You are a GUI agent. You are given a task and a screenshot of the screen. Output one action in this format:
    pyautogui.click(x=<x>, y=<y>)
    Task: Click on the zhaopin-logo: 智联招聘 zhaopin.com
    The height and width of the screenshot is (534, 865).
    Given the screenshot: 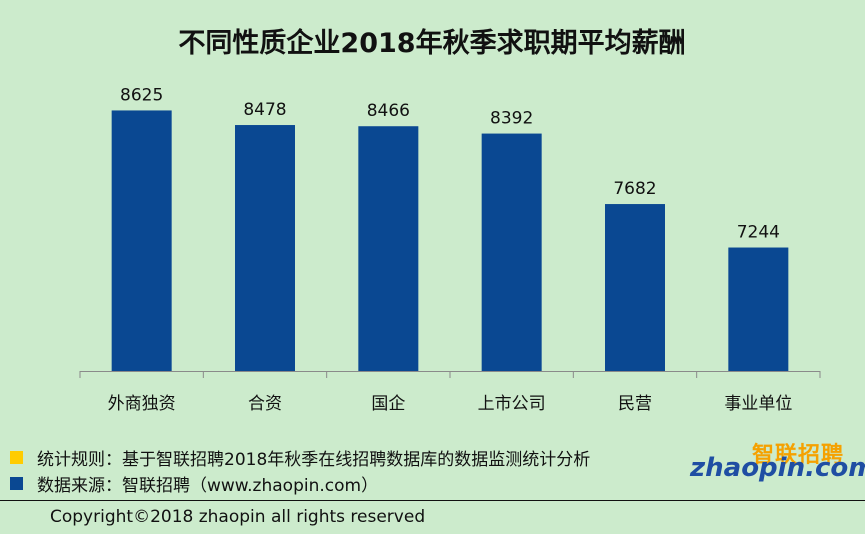 What is the action you would take?
    pyautogui.click(x=776, y=463)
    